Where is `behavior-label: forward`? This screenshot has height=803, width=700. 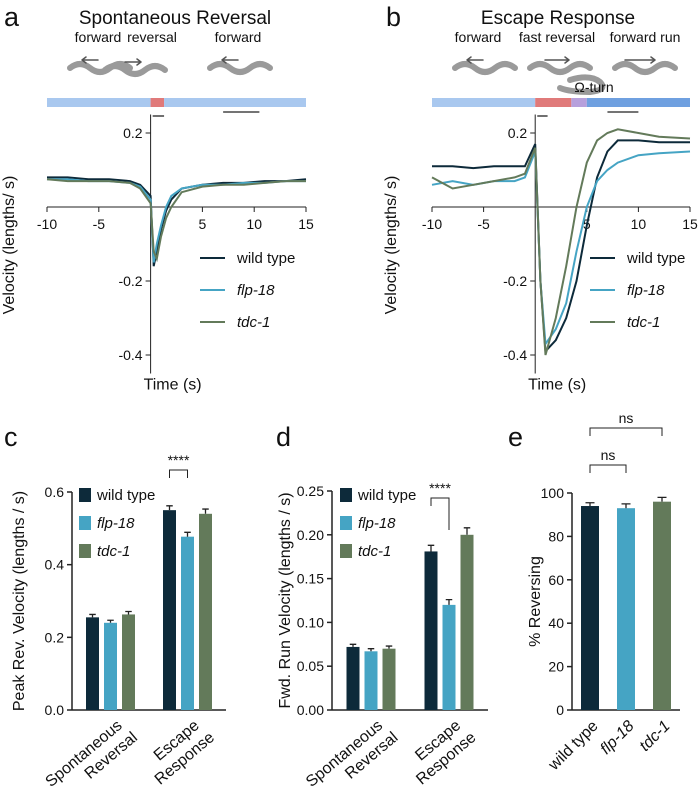
behavior-label: forward is located at coordinates (98, 37).